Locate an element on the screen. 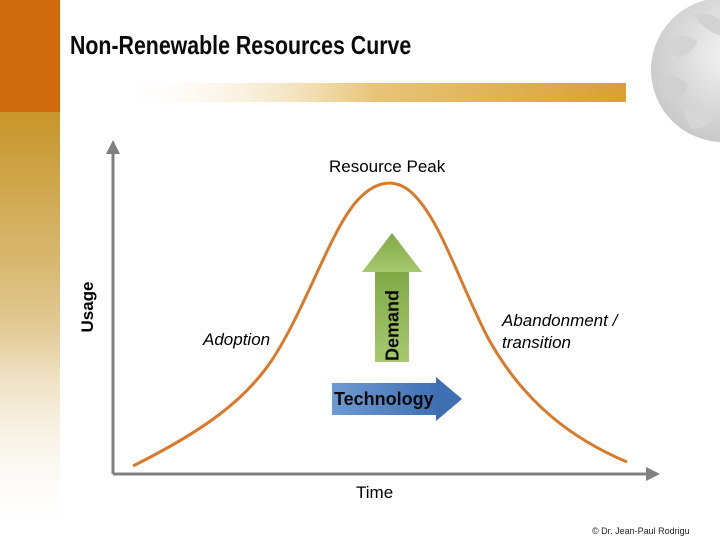 This screenshot has height=540, width=720. y-axis-arrowhead is located at coordinates (113, 147).